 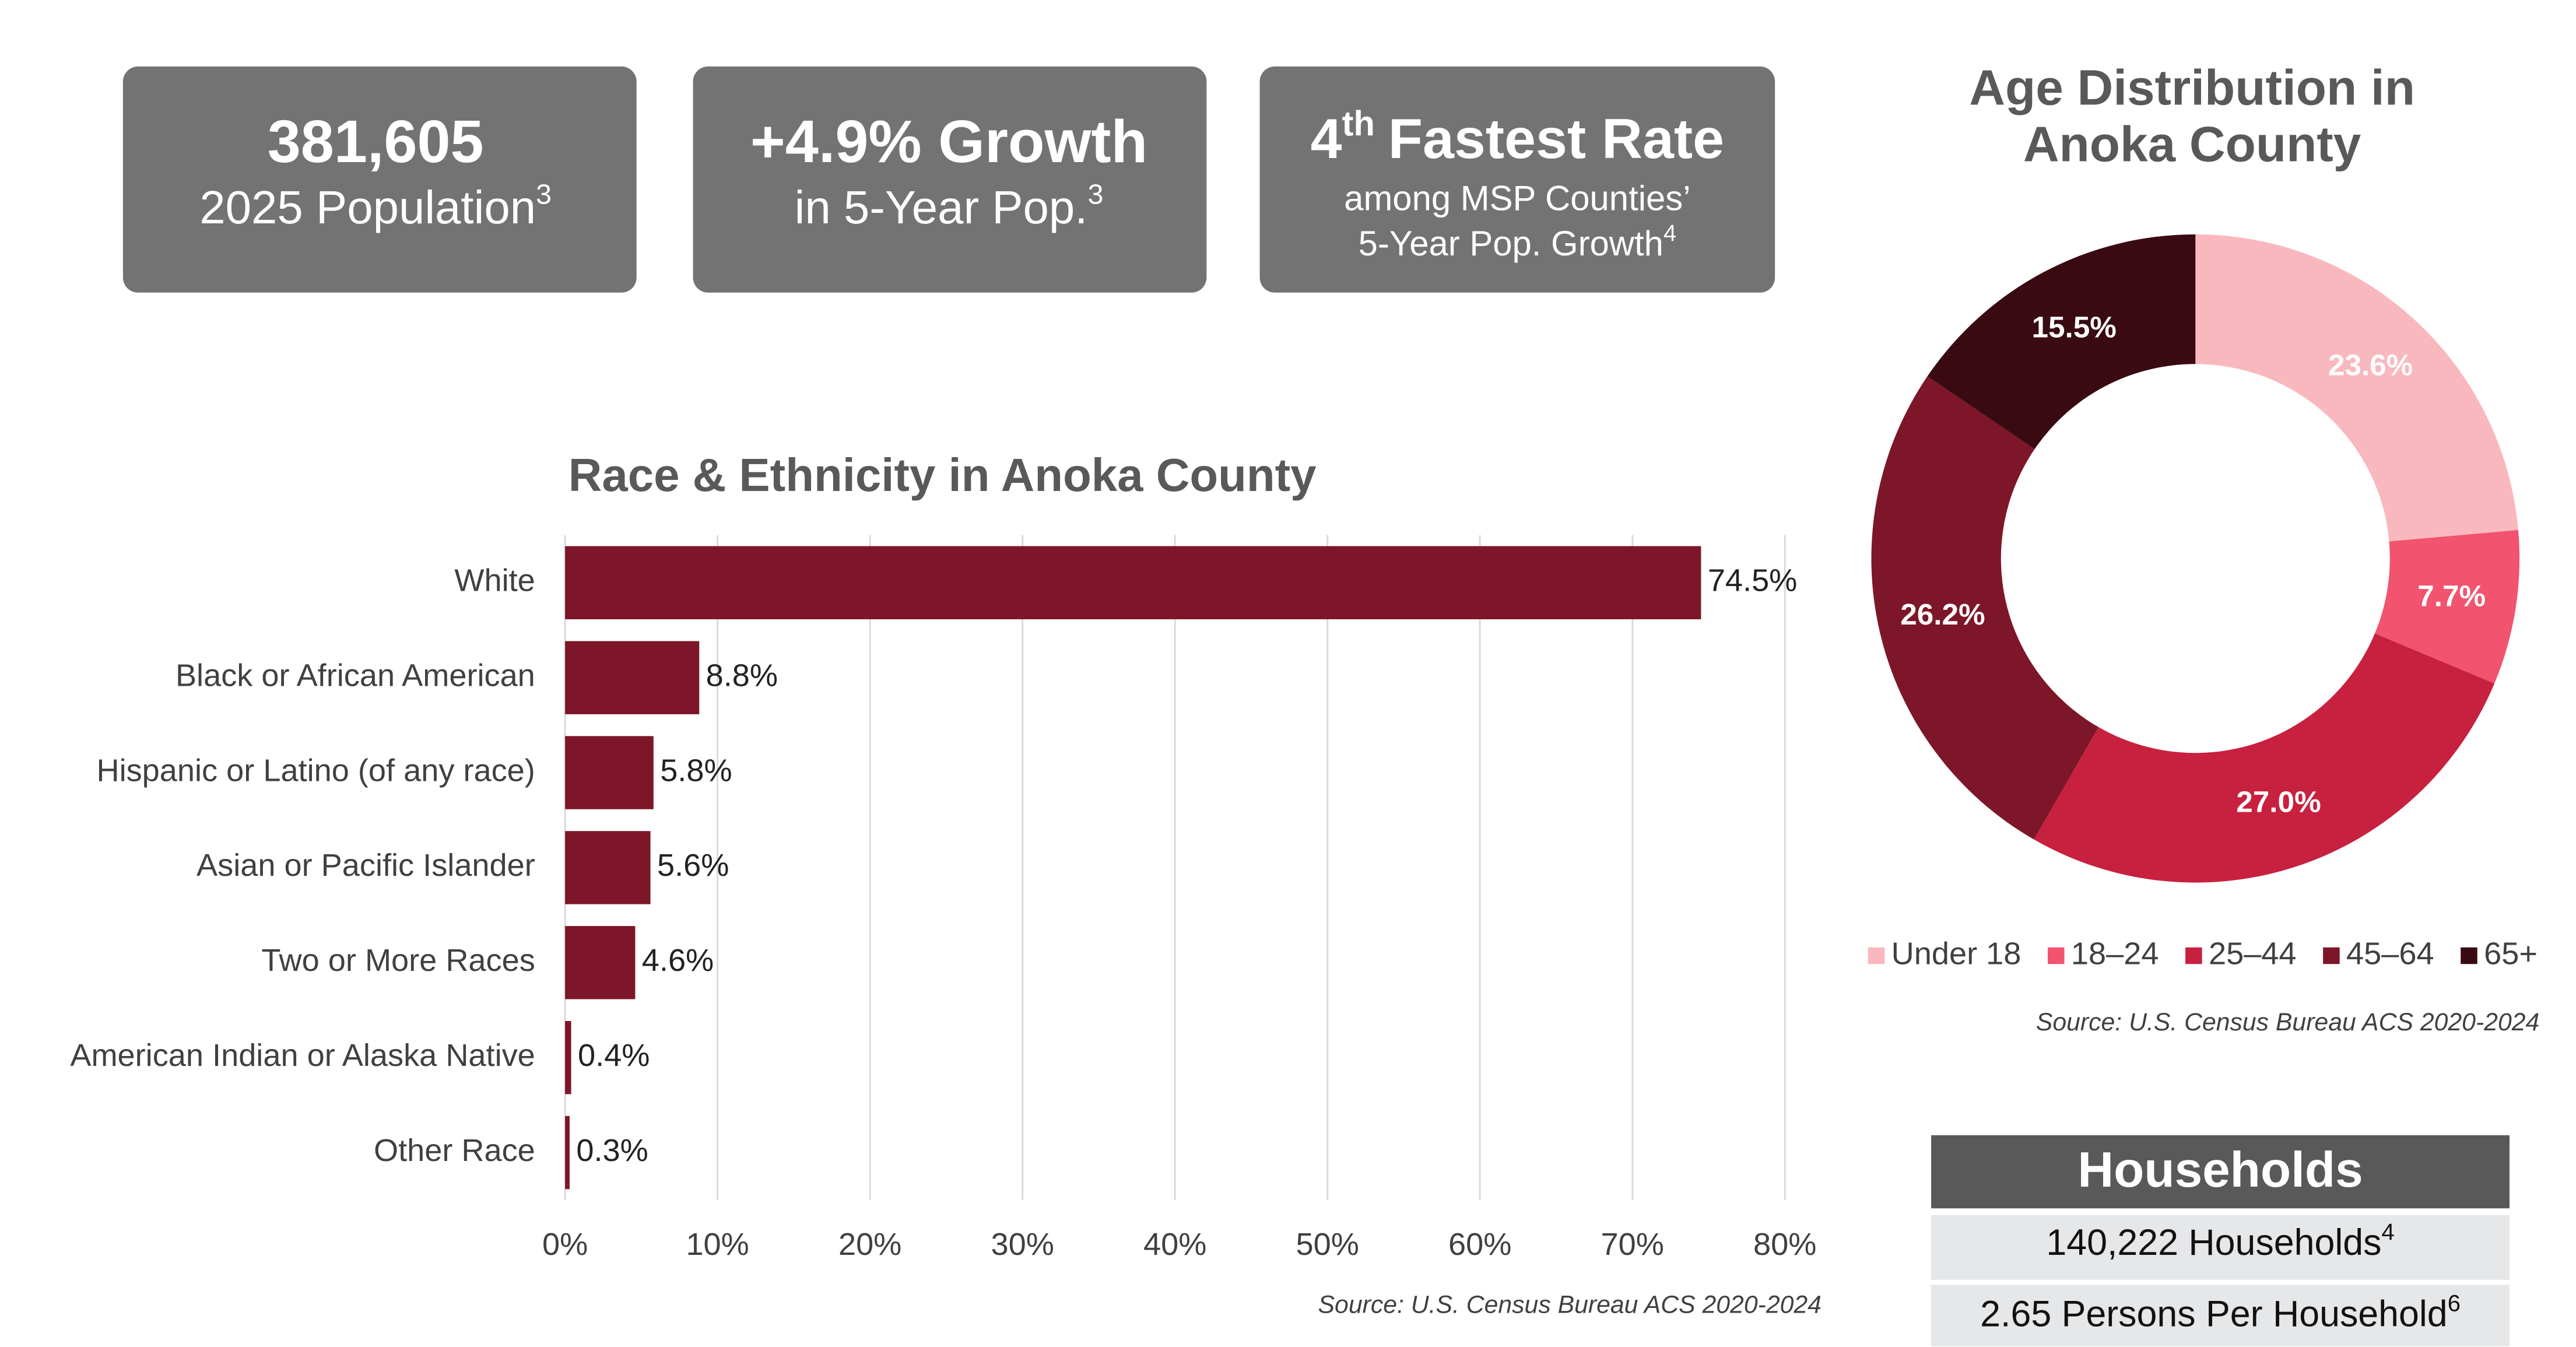 I want to click on value-label: 0.3%, so click(x=612, y=1150).